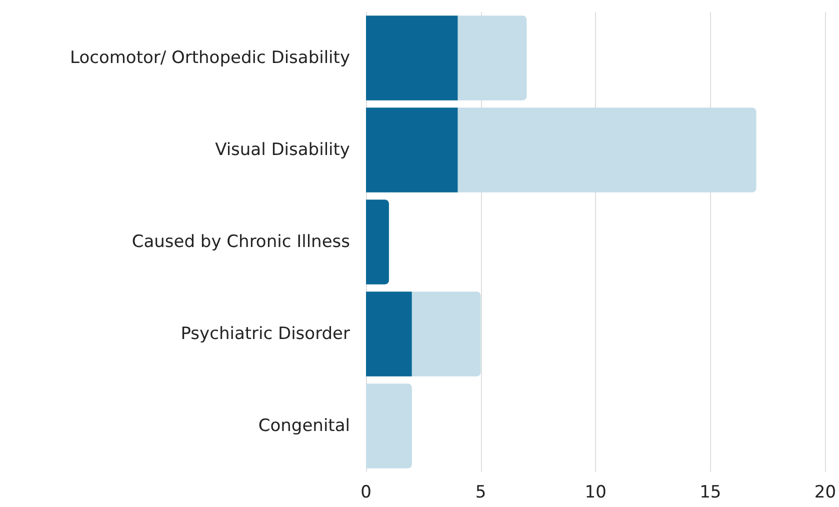  Describe the element at coordinates (711, 492) in the screenshot. I see `x-tick-label: 15` at that location.